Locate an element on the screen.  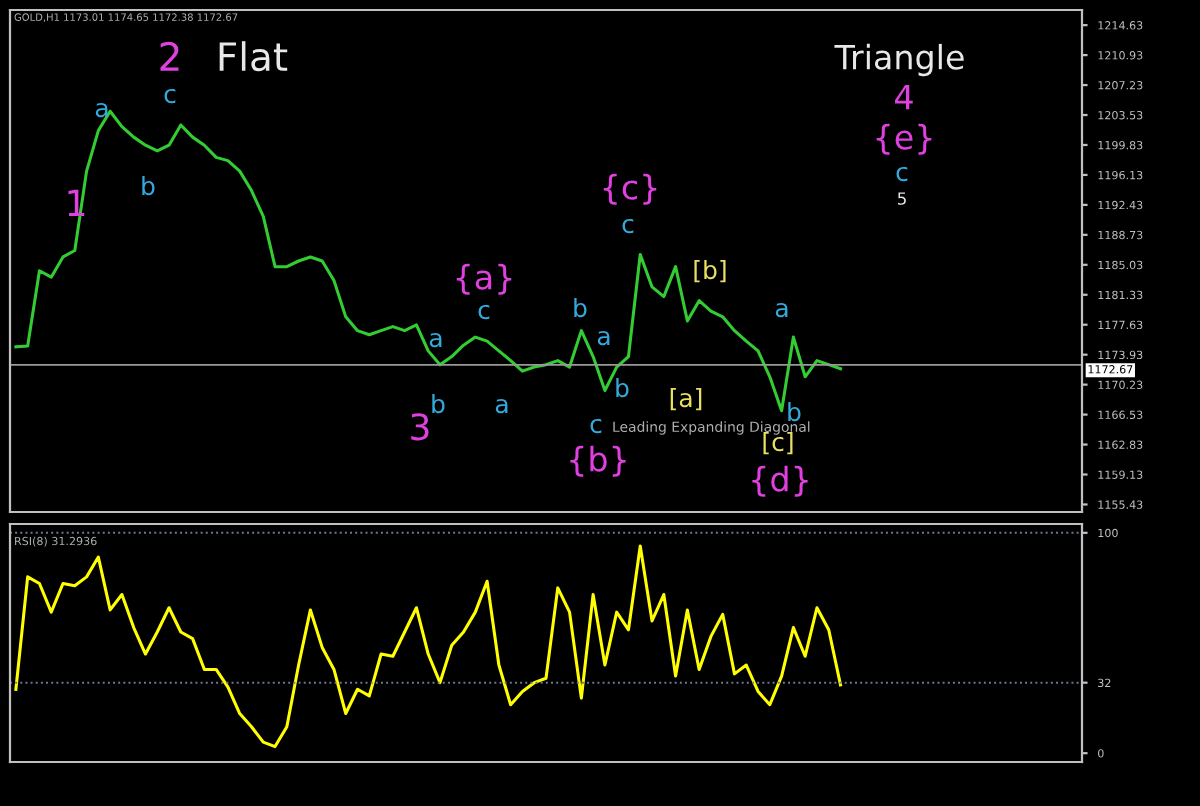
annotation: 4 is located at coordinates (904, 97).